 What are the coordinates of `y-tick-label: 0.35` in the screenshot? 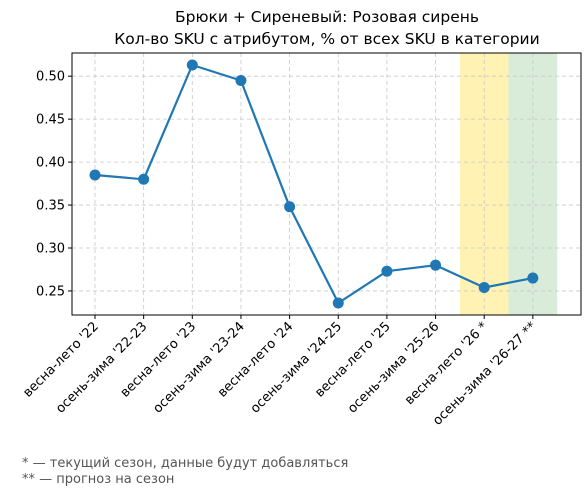 It's located at (50, 206).